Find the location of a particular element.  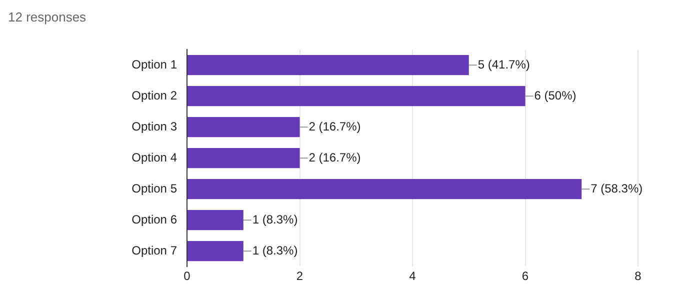

x-tick-label: 6 is located at coordinates (525, 276).